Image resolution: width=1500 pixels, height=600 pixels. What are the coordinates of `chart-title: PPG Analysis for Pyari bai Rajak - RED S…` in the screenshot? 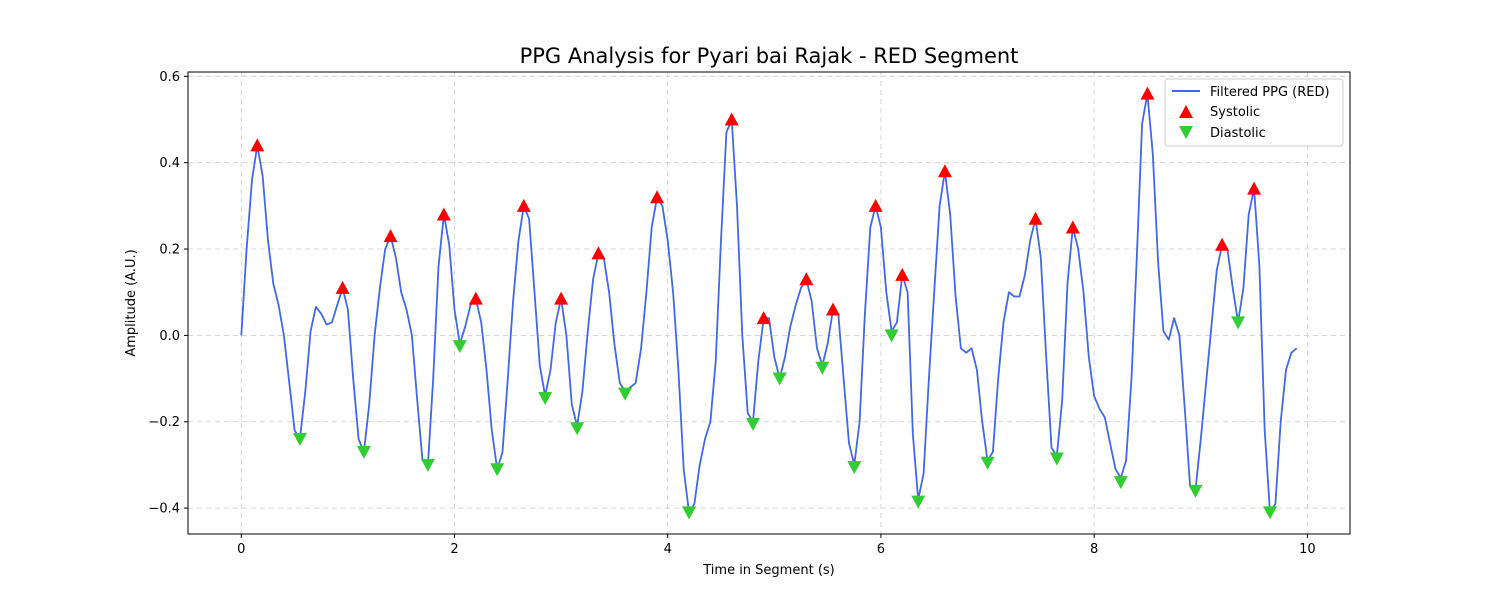 It's located at (769, 56).